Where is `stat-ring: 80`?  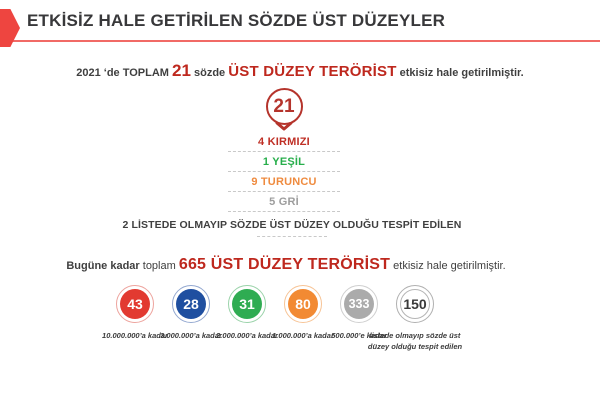 stat-ring: 80 is located at coordinates (303, 304).